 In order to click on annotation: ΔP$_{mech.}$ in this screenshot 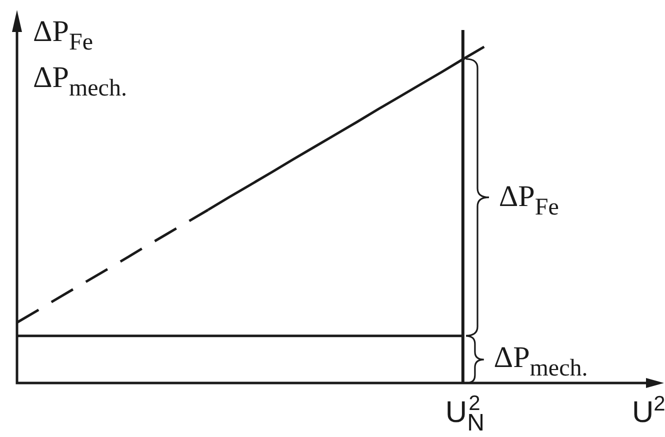, I will do `click(541, 361)`.